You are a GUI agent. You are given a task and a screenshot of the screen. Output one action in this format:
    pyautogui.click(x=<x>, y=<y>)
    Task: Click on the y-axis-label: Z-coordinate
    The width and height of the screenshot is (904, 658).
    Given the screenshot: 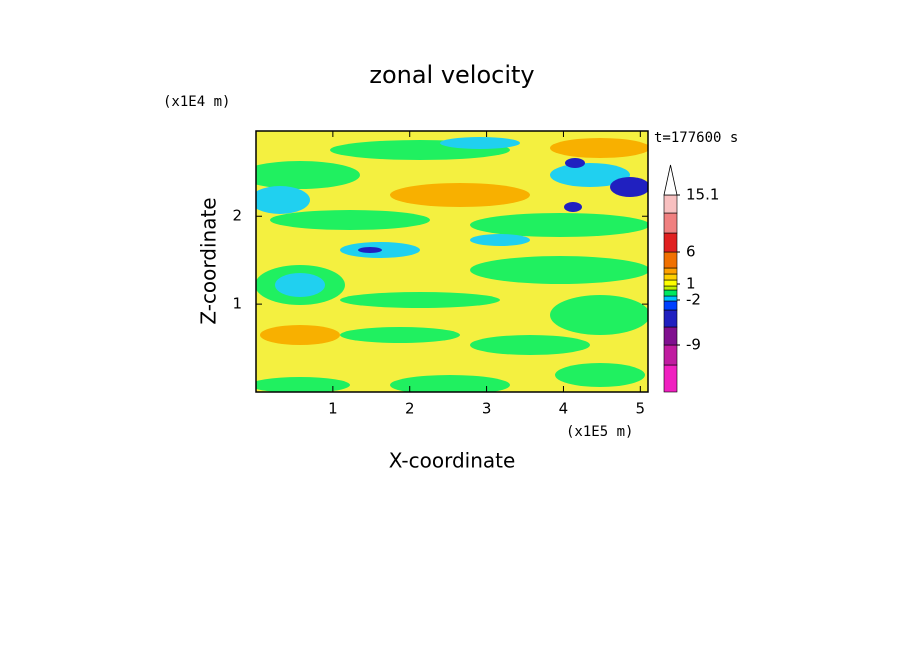 What is the action you would take?
    pyautogui.click(x=209, y=260)
    